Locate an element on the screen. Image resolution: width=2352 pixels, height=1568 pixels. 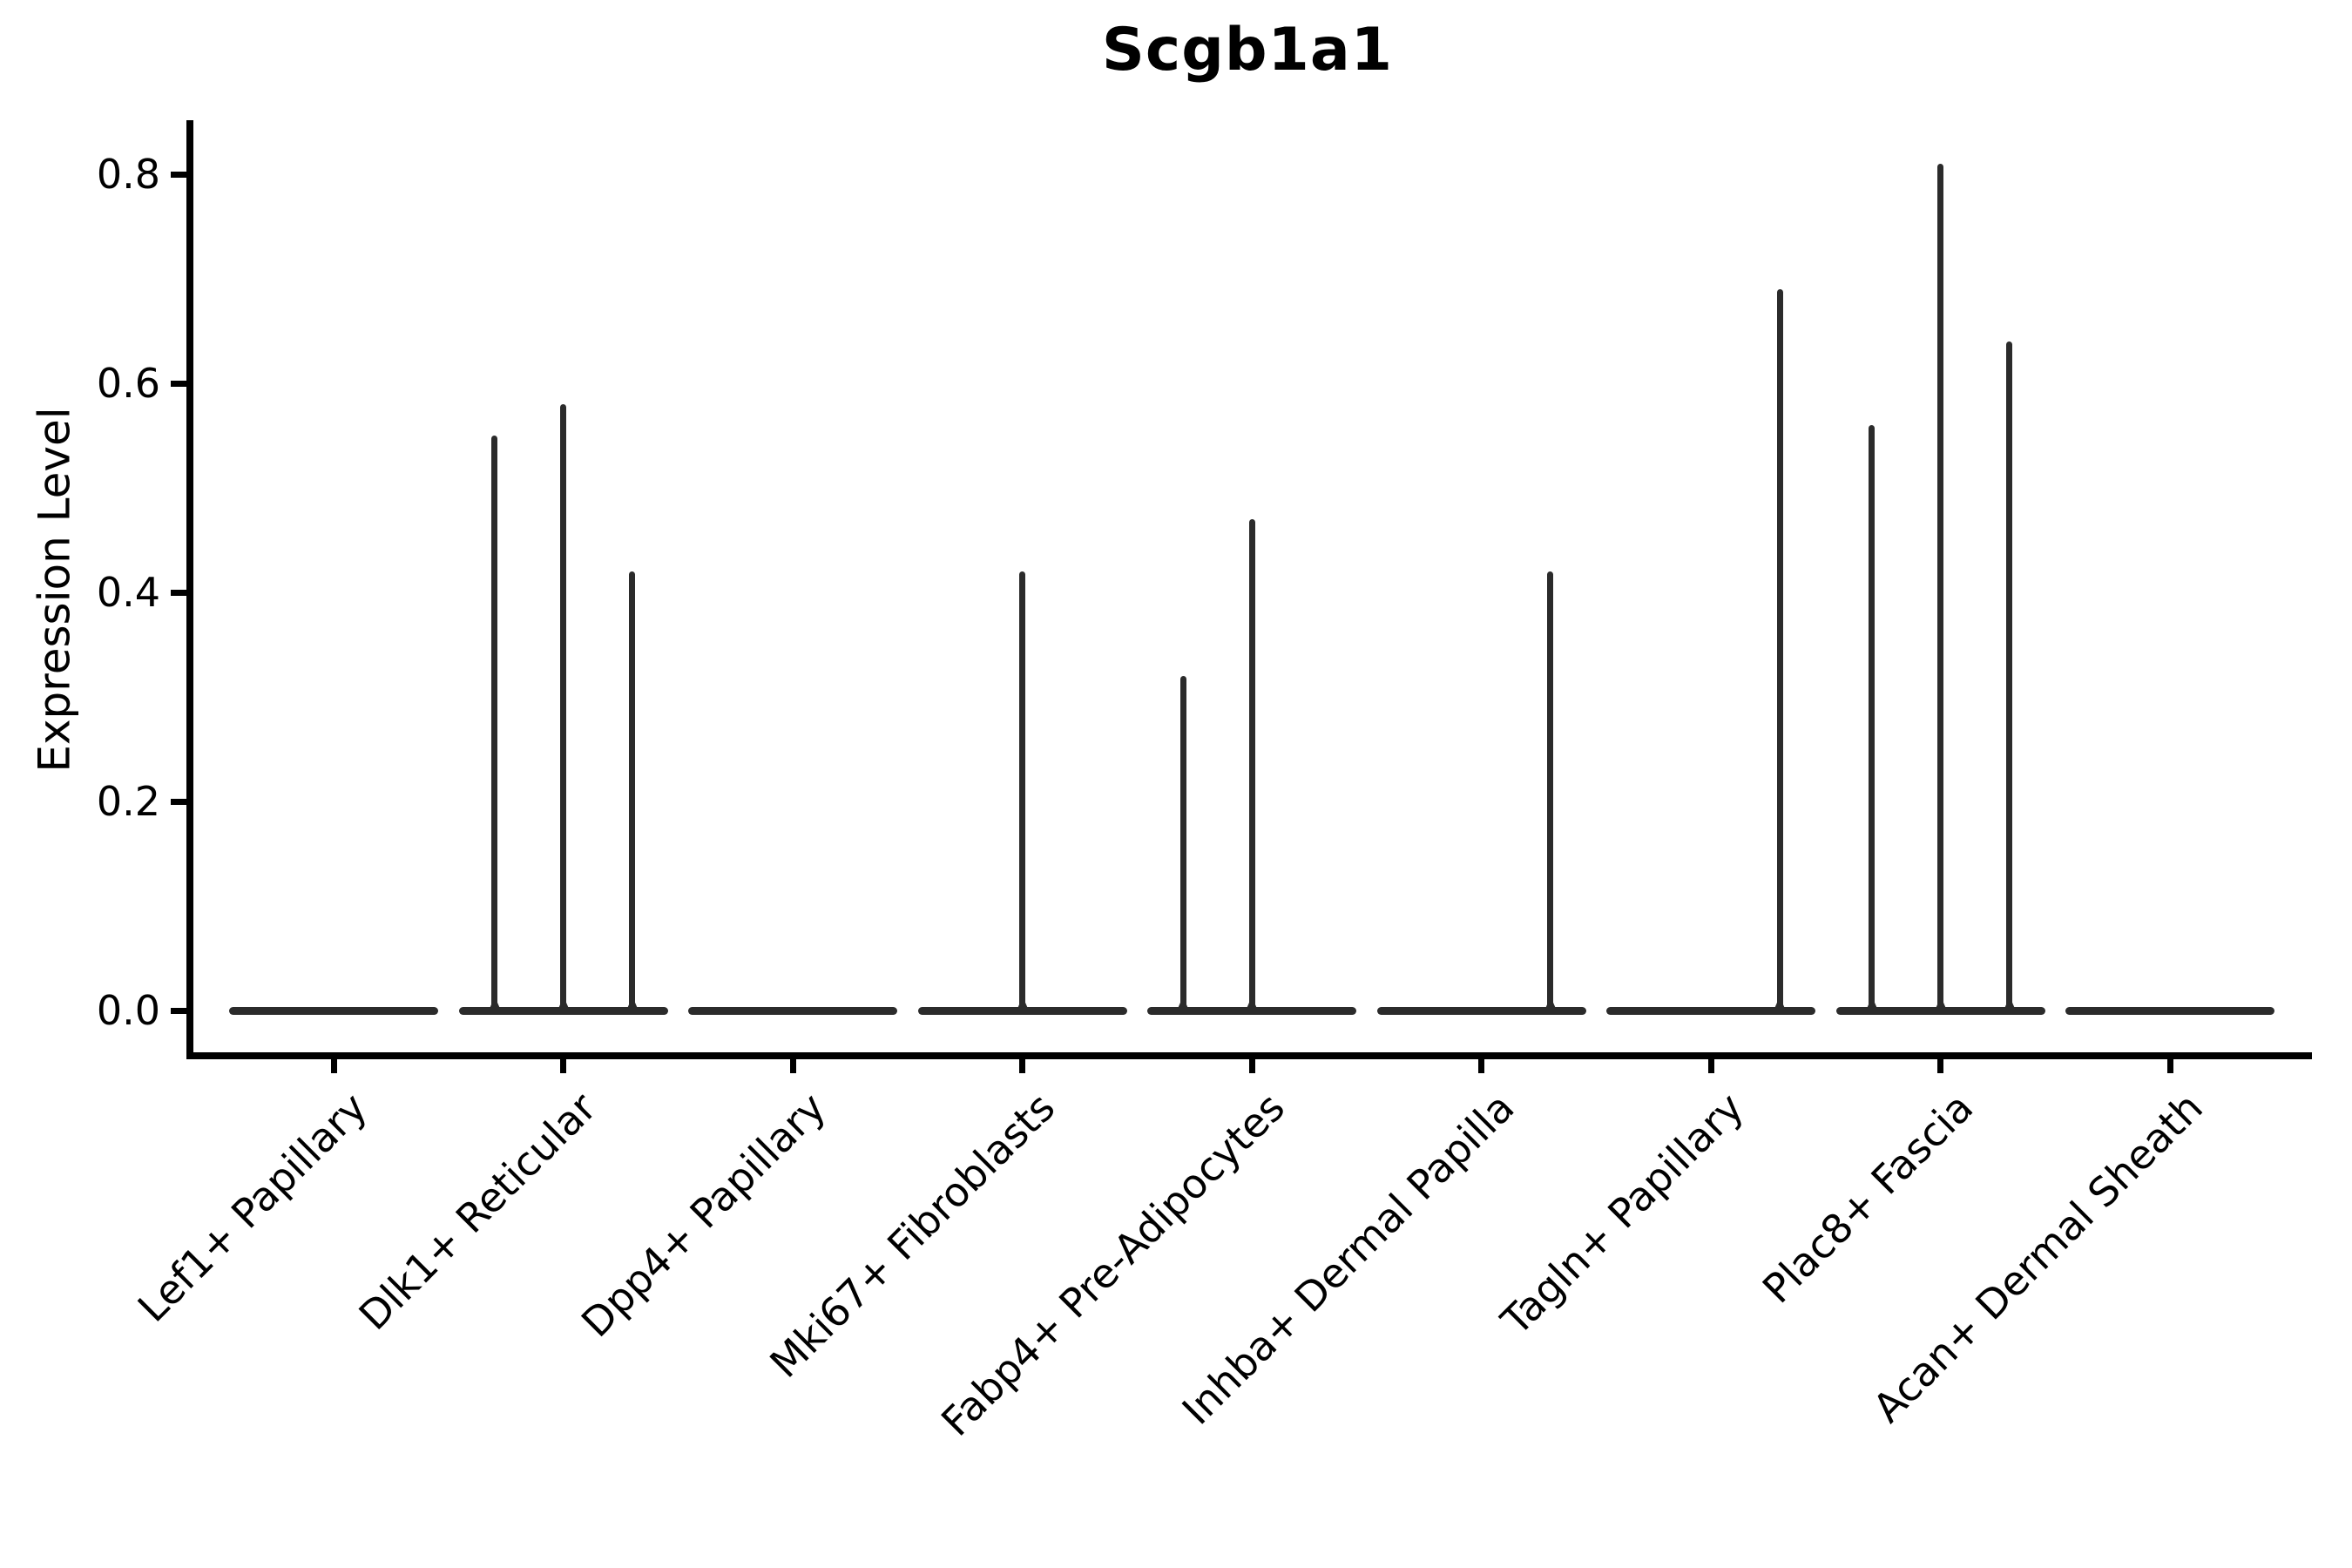
y-axis-spine is located at coordinates (189, 589).